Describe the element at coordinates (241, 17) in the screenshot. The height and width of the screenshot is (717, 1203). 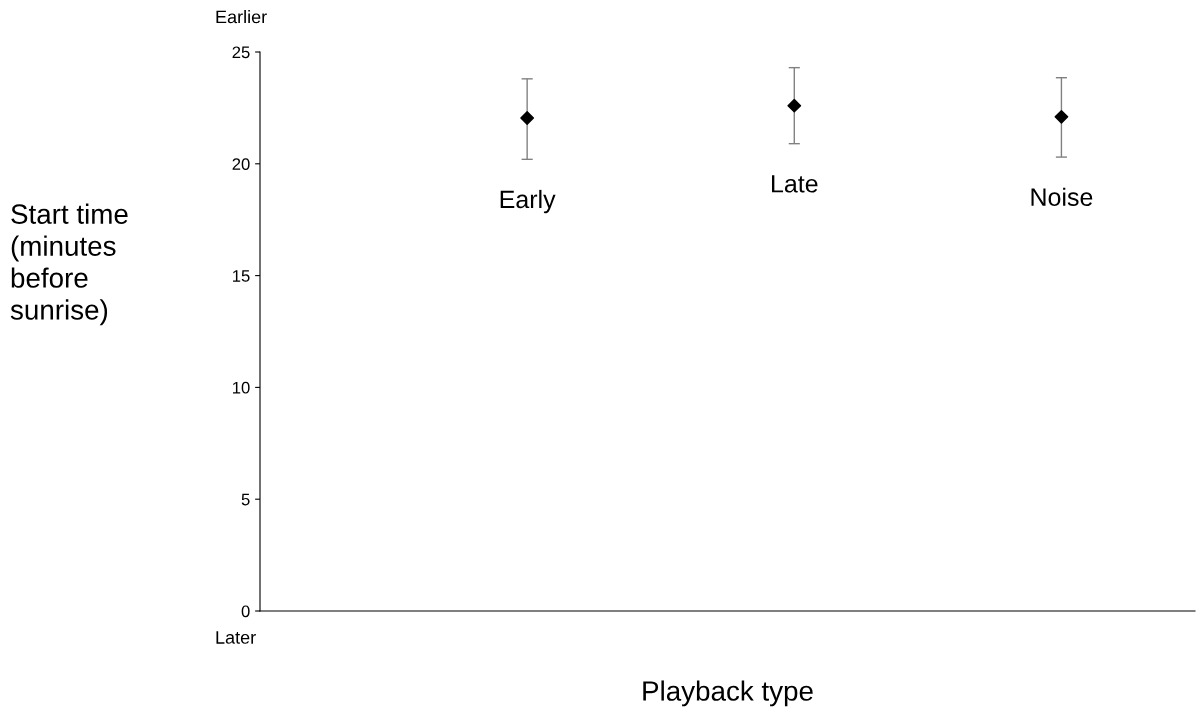
I see `text: Earlier` at that location.